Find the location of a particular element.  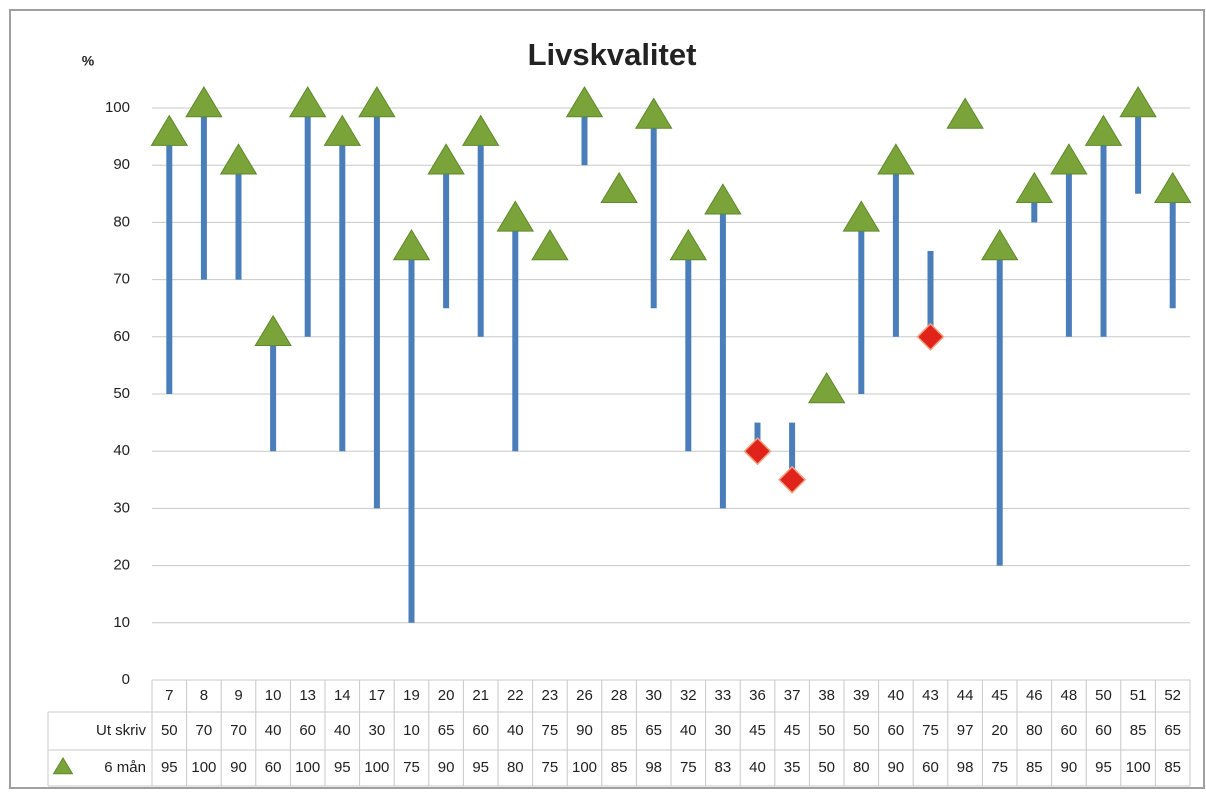

x-tick-label: 52 is located at coordinates (1172, 695).